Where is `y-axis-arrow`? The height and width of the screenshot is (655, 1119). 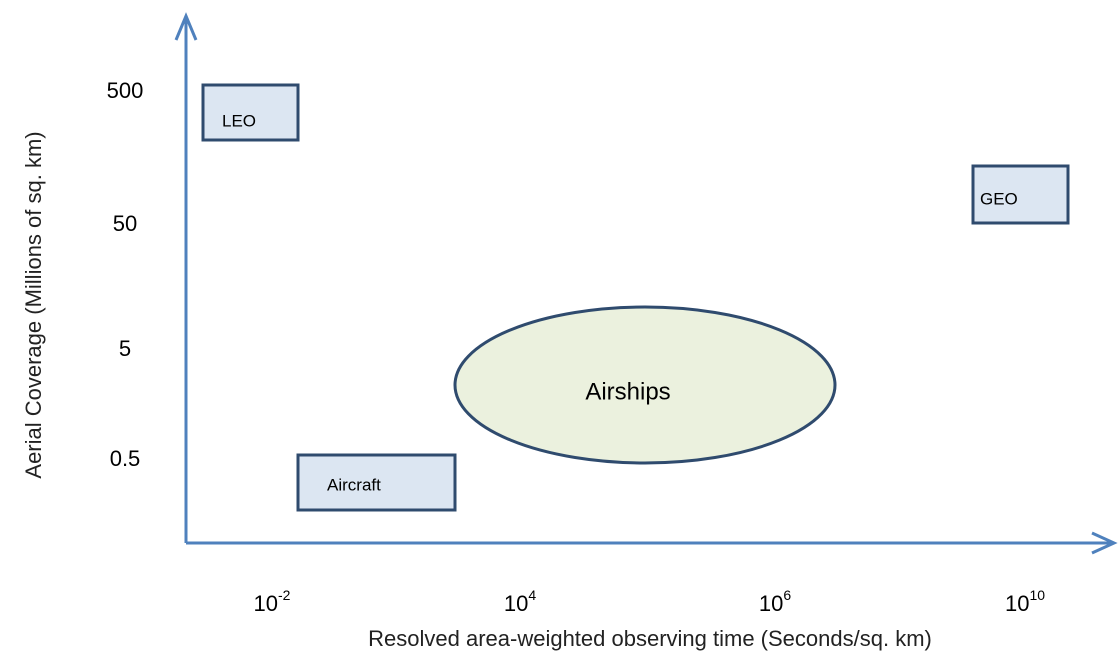
y-axis-arrow is located at coordinates (186, 26).